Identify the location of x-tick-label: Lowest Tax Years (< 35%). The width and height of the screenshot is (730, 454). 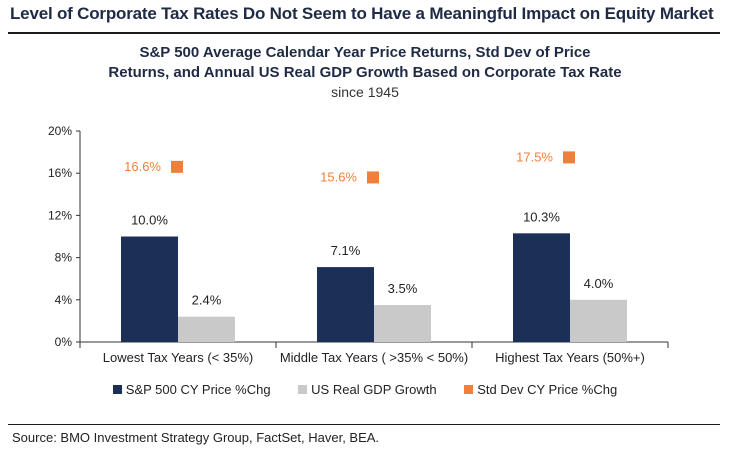
(178, 357).